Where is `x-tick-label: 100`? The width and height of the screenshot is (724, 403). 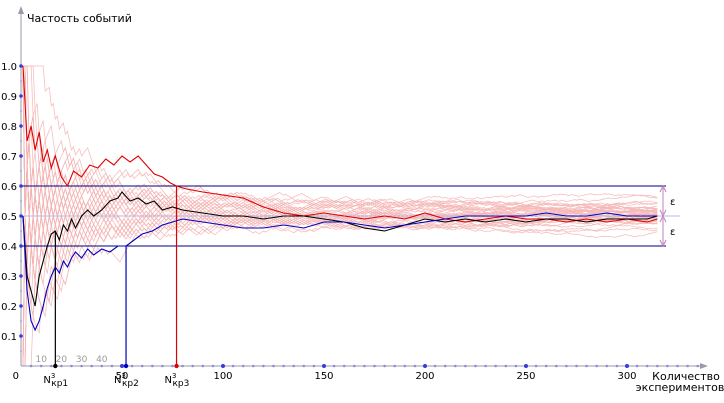
x-tick-label: 100 is located at coordinates (222, 376).